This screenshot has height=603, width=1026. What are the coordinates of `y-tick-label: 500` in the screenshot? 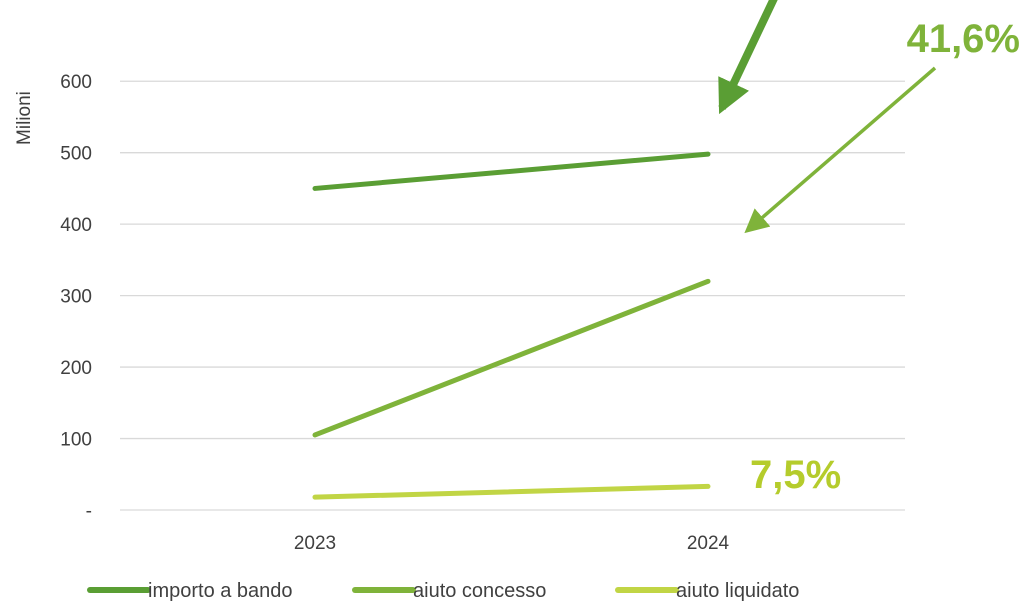 It's located at (76, 154).